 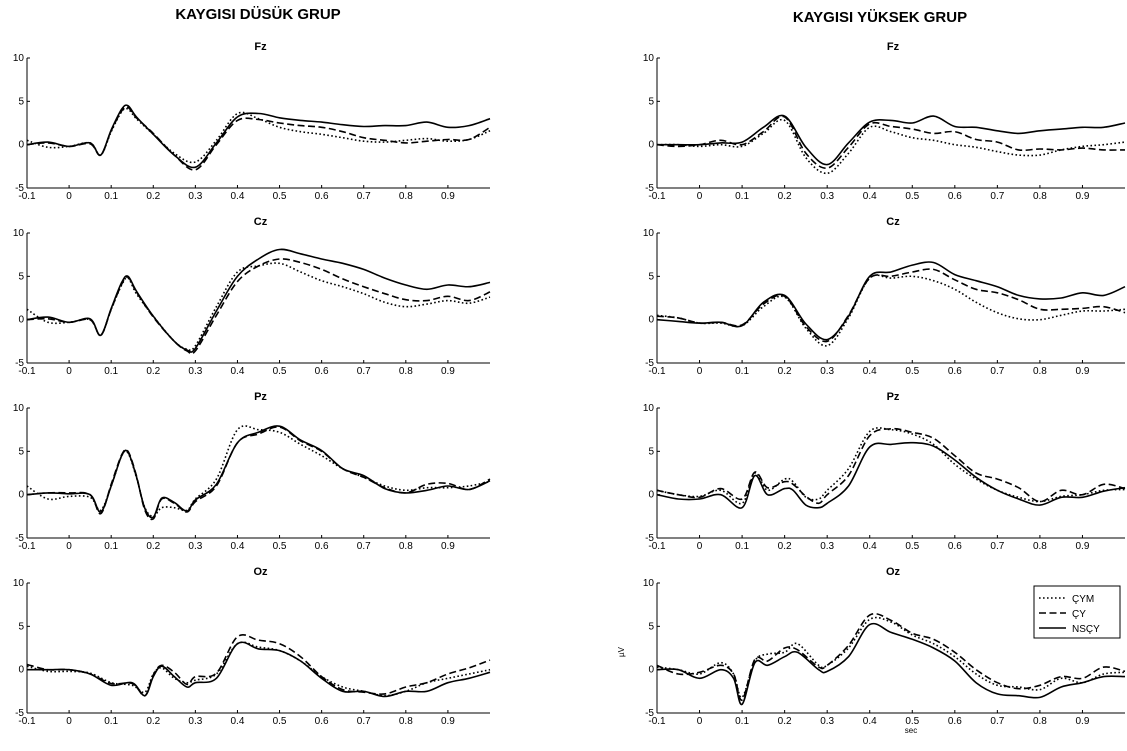 What do you see at coordinates (260, 397) in the screenshot?
I see `panel-title: Pz` at bounding box center [260, 397].